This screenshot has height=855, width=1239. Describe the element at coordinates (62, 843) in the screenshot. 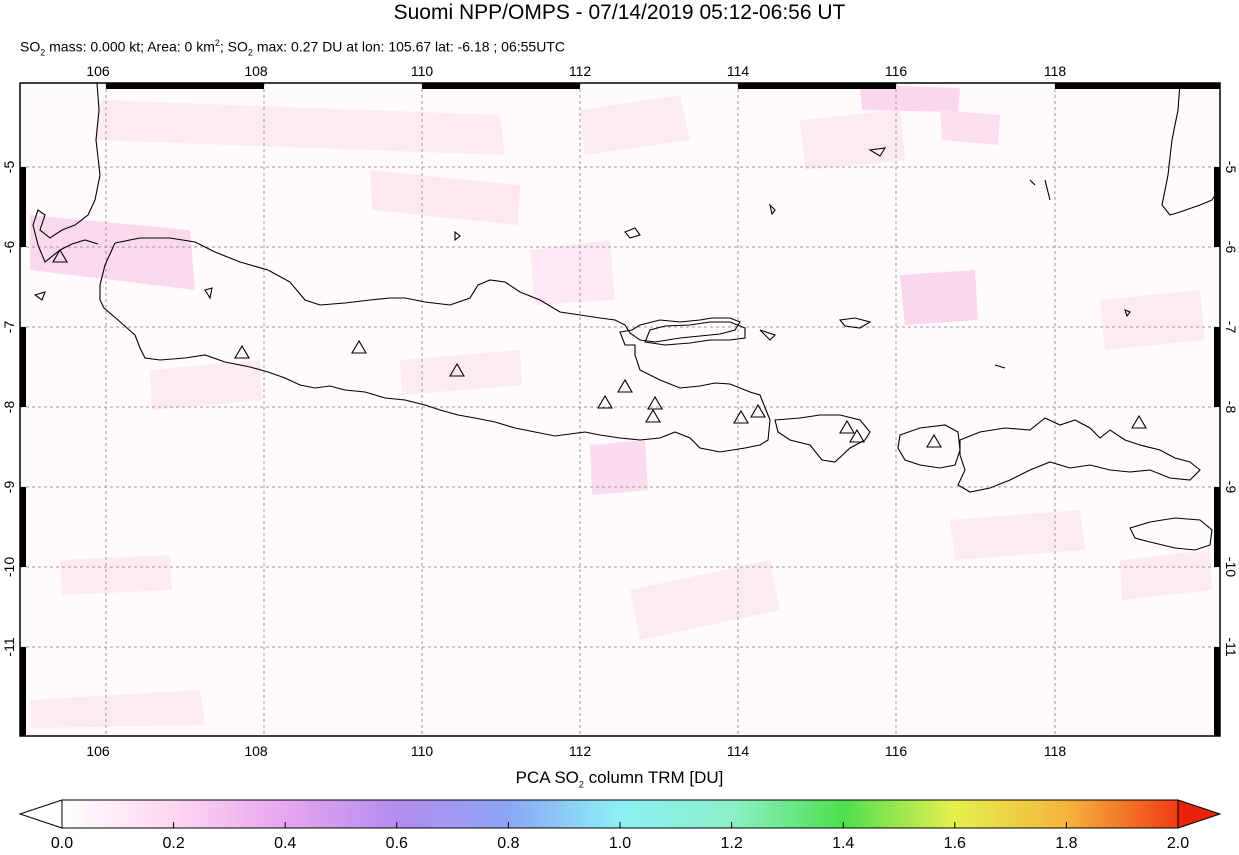

I see `colorbar-label: 0.0` at that location.